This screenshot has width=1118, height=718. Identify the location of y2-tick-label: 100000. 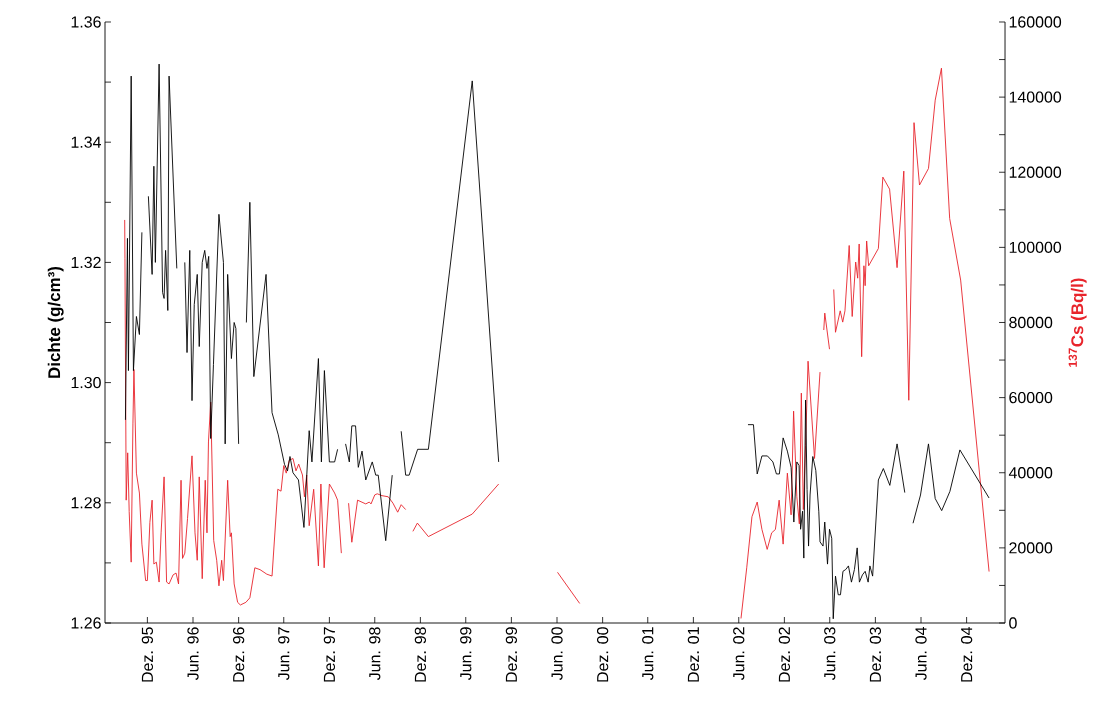
(1035, 247).